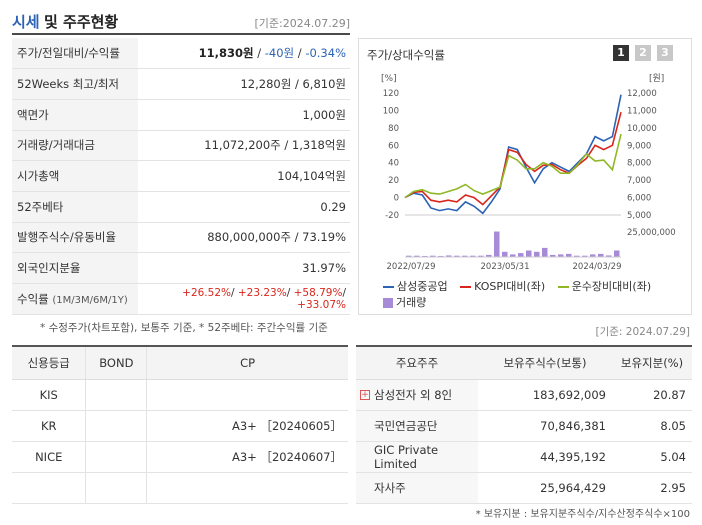 Image resolution: width=702 pixels, height=525 pixels. I want to click on column-header: BOND, so click(116, 362).